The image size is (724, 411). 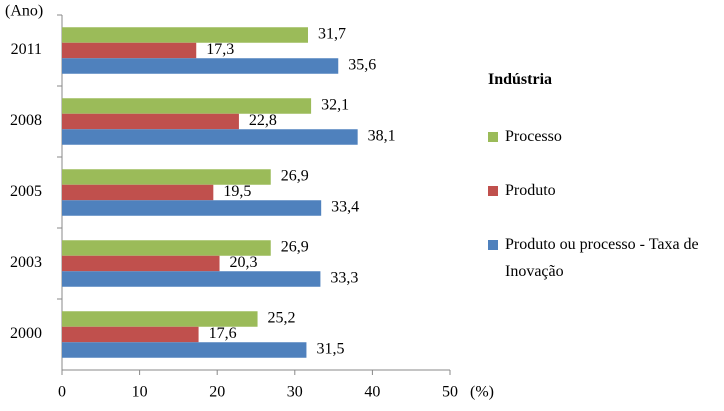 What do you see at coordinates (263, 120) in the screenshot?
I see `value-label: 22,8` at bounding box center [263, 120].